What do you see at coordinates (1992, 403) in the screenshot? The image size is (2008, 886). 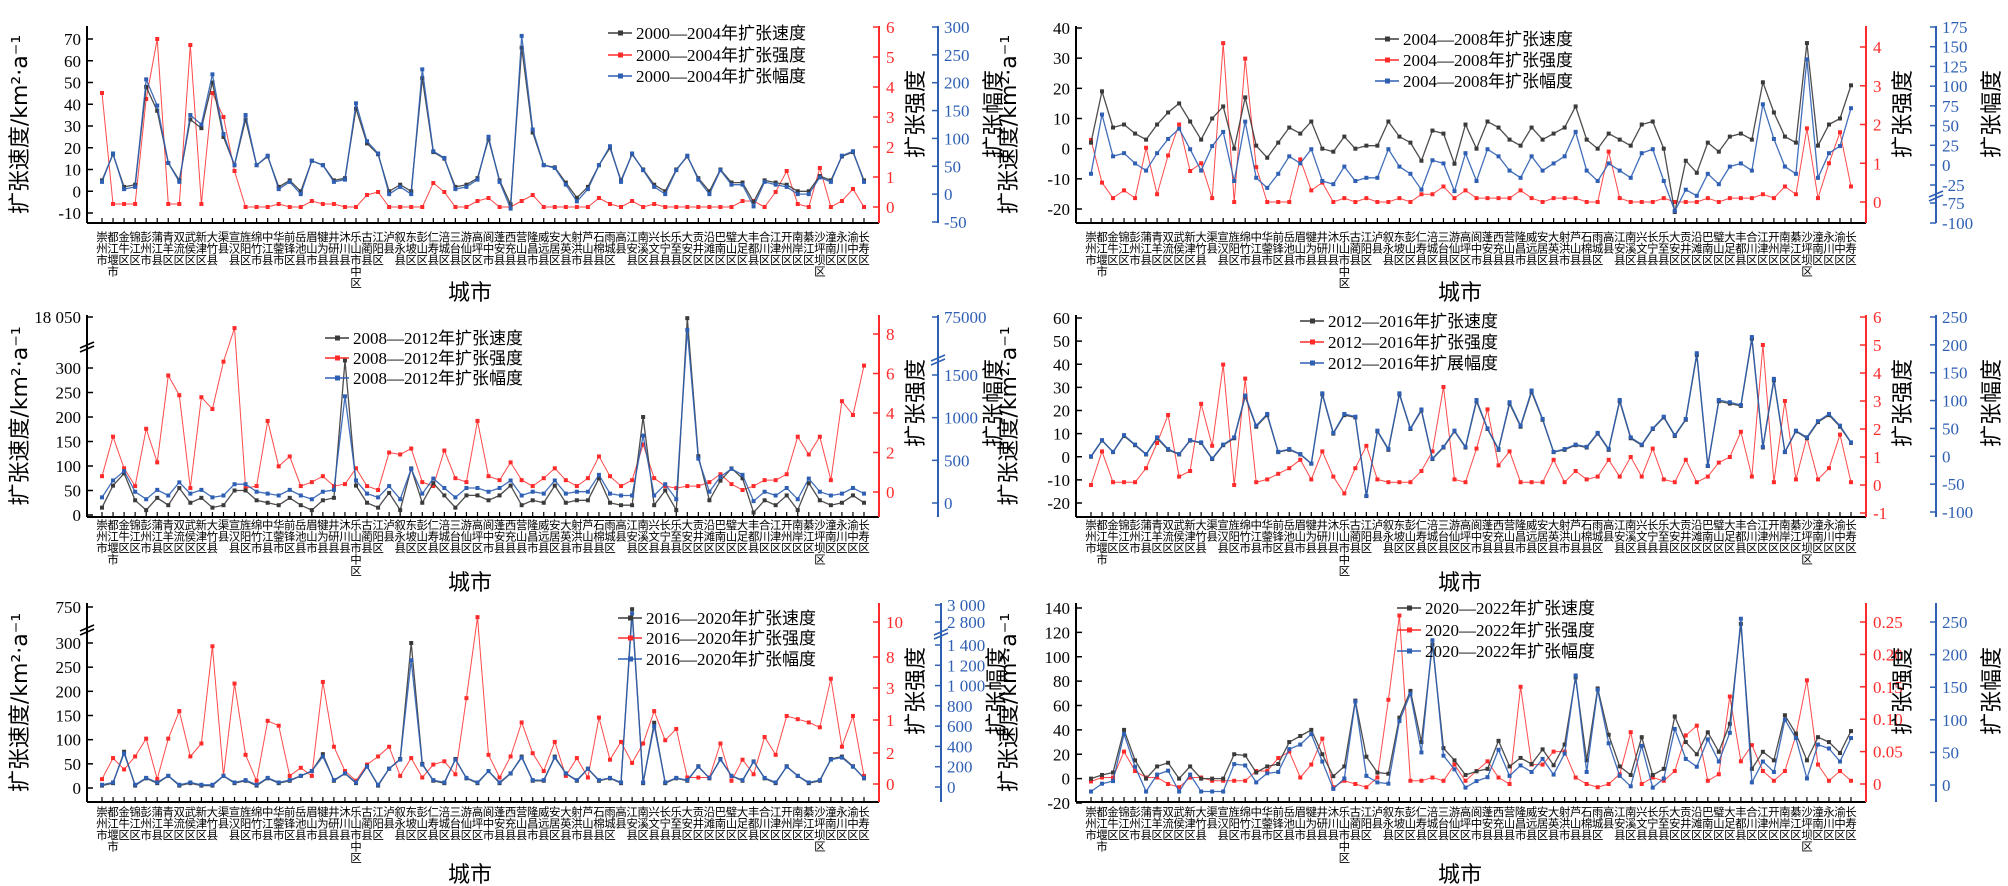 I see `y3-axis-title: 扩张幅度` at bounding box center [1992, 403].